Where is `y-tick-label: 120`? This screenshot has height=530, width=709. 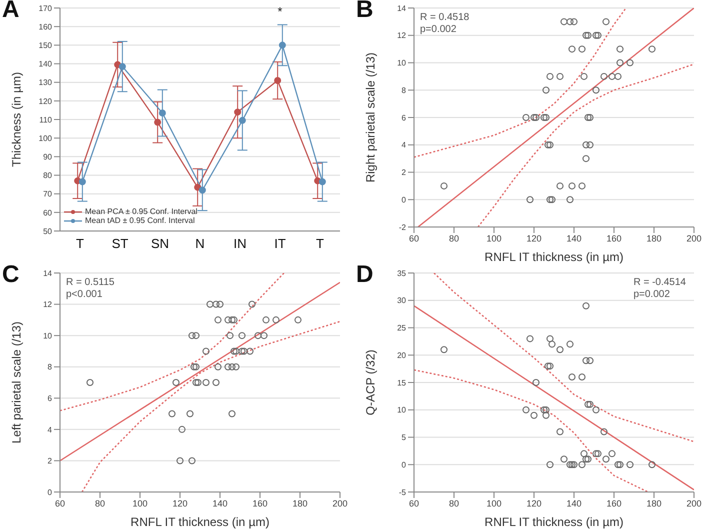
y-tick-label: 120 is located at coordinates (45, 101).